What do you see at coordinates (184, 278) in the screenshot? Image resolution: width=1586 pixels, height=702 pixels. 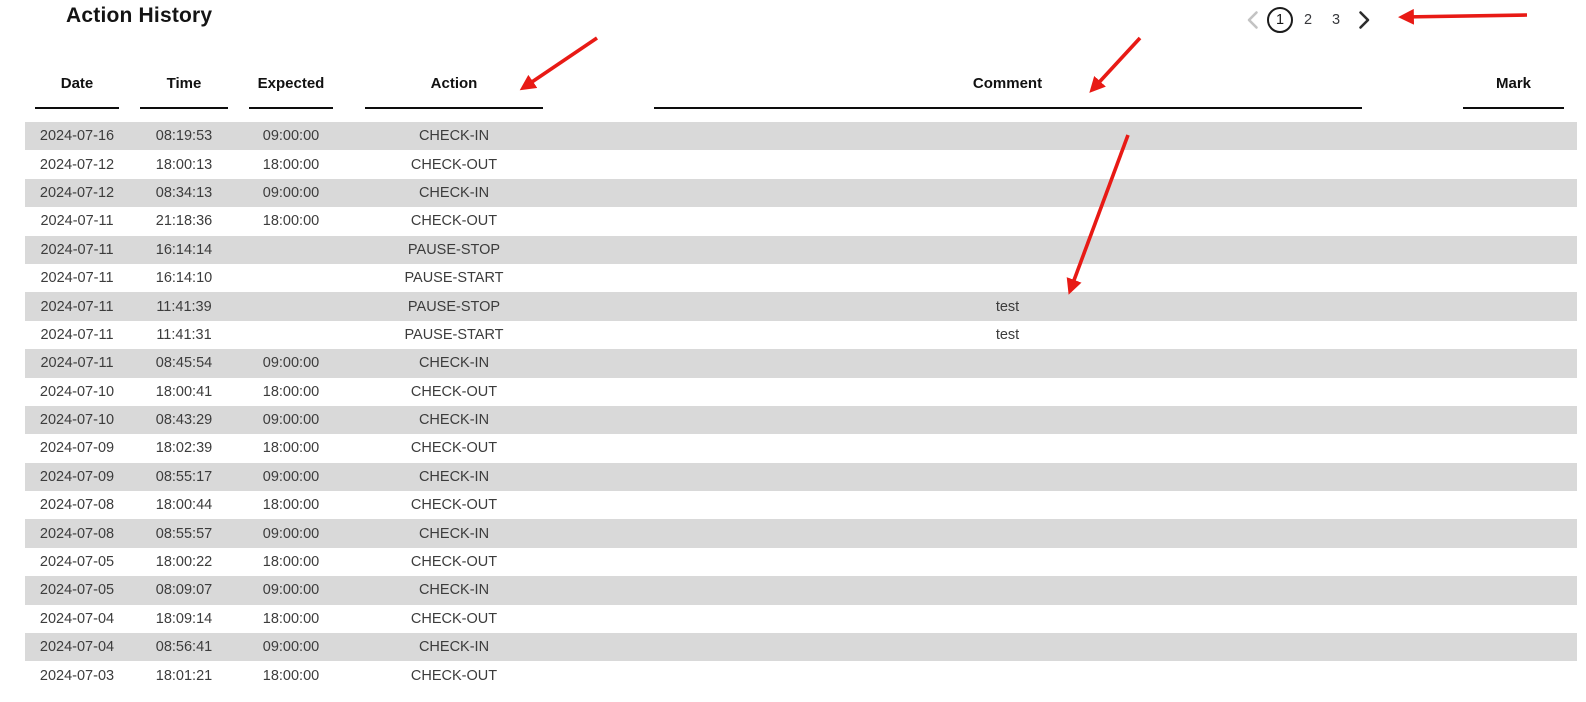 I see `cell-time: 16:14:10` at bounding box center [184, 278].